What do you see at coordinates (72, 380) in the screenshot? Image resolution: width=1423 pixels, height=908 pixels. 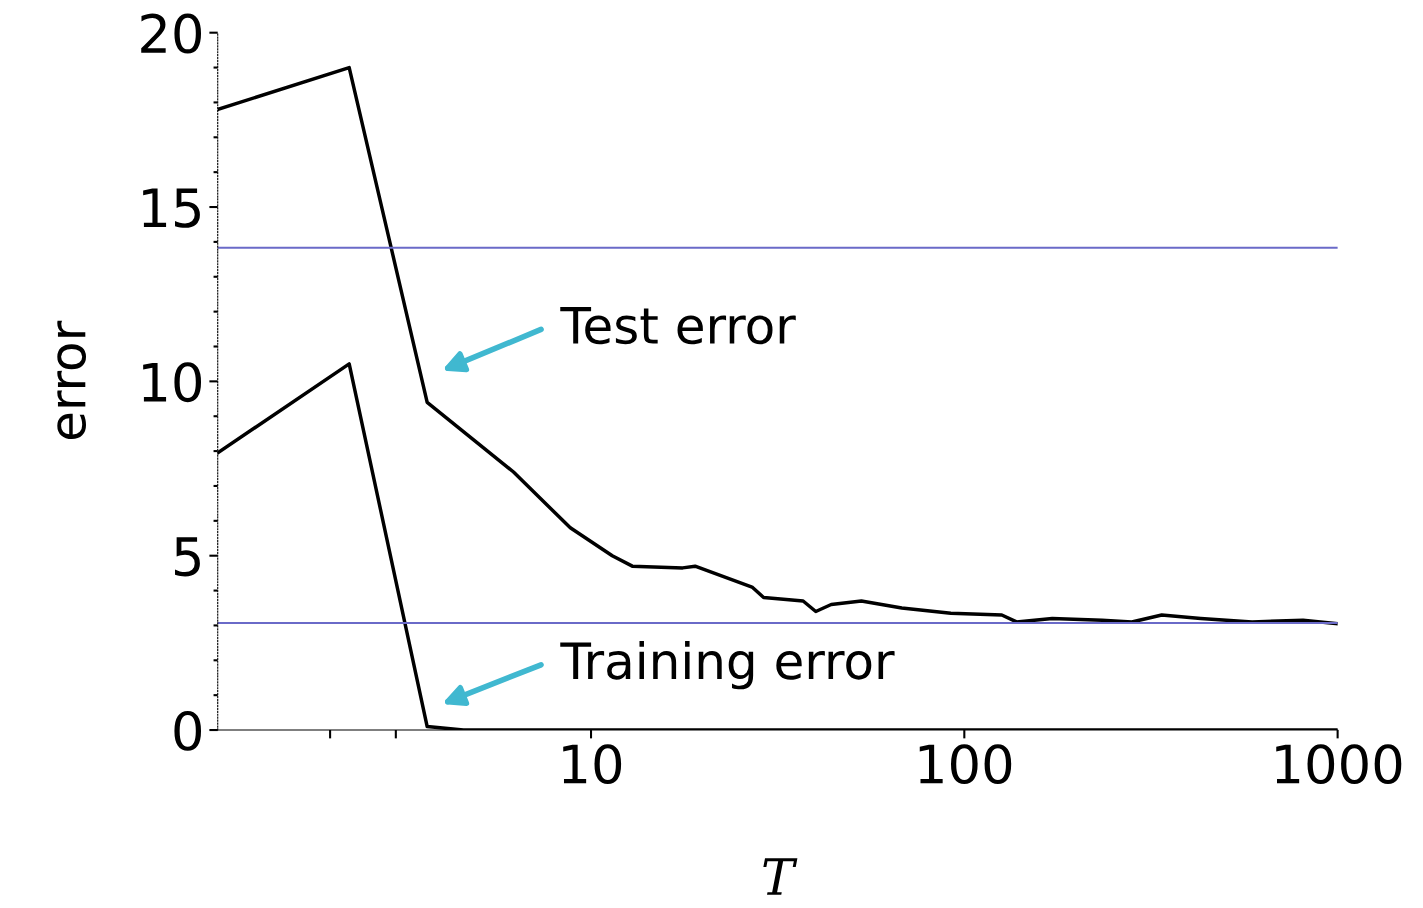 I see `y-axis-title: error` at bounding box center [72, 380].